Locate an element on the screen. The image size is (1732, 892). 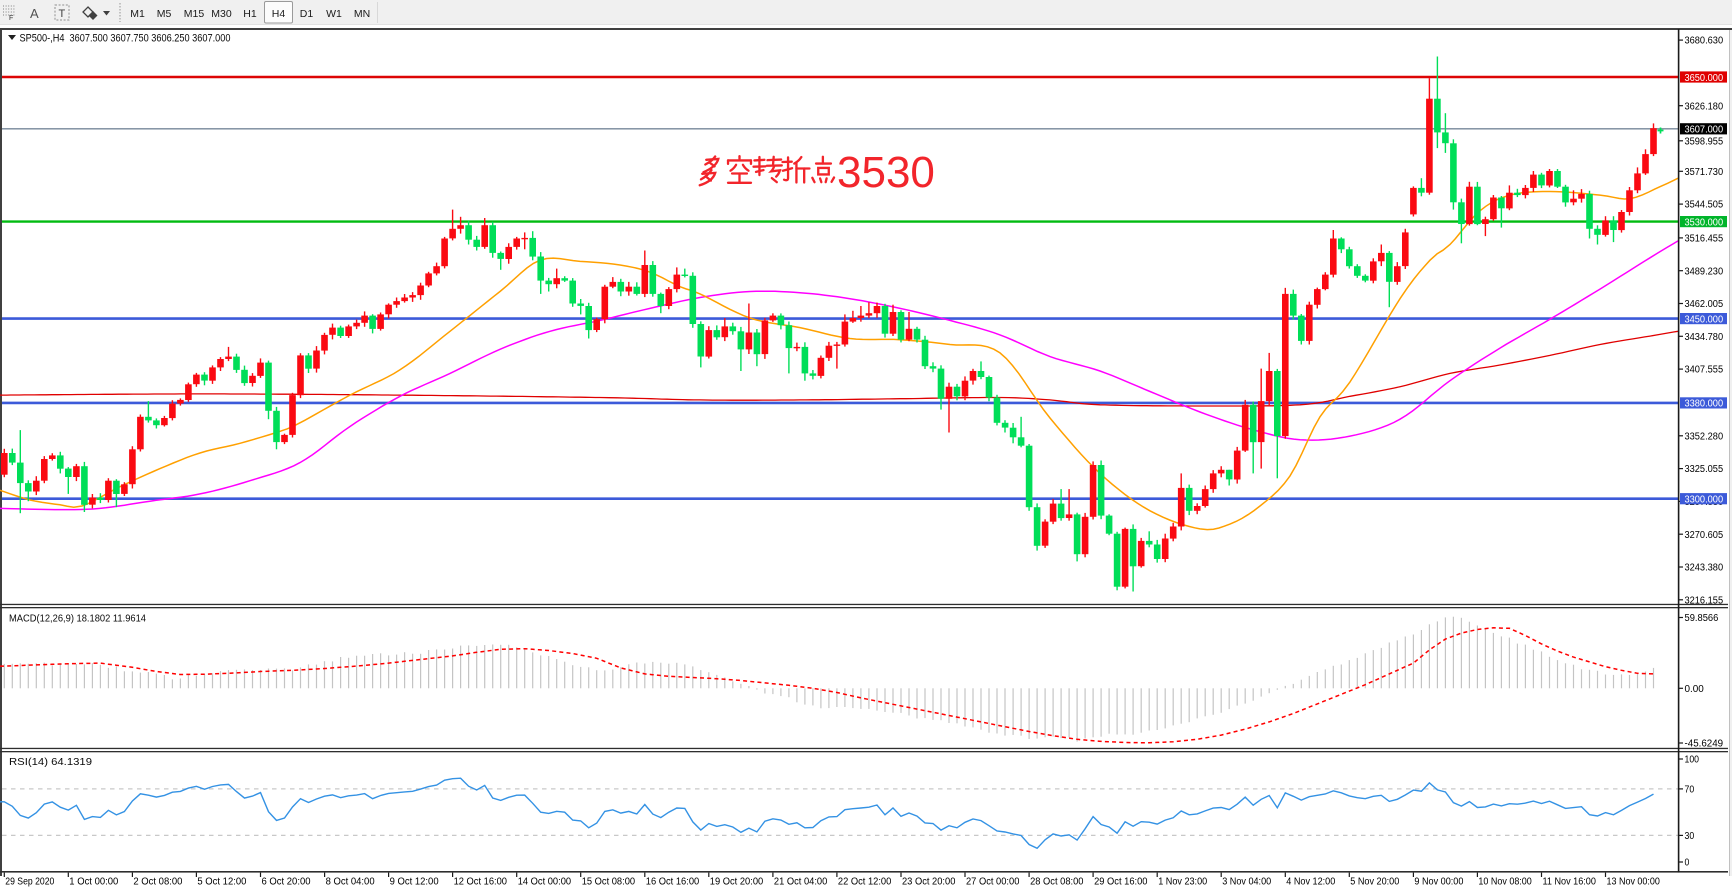
svg-text: 3626.180 is located at coordinates (1704, 106).